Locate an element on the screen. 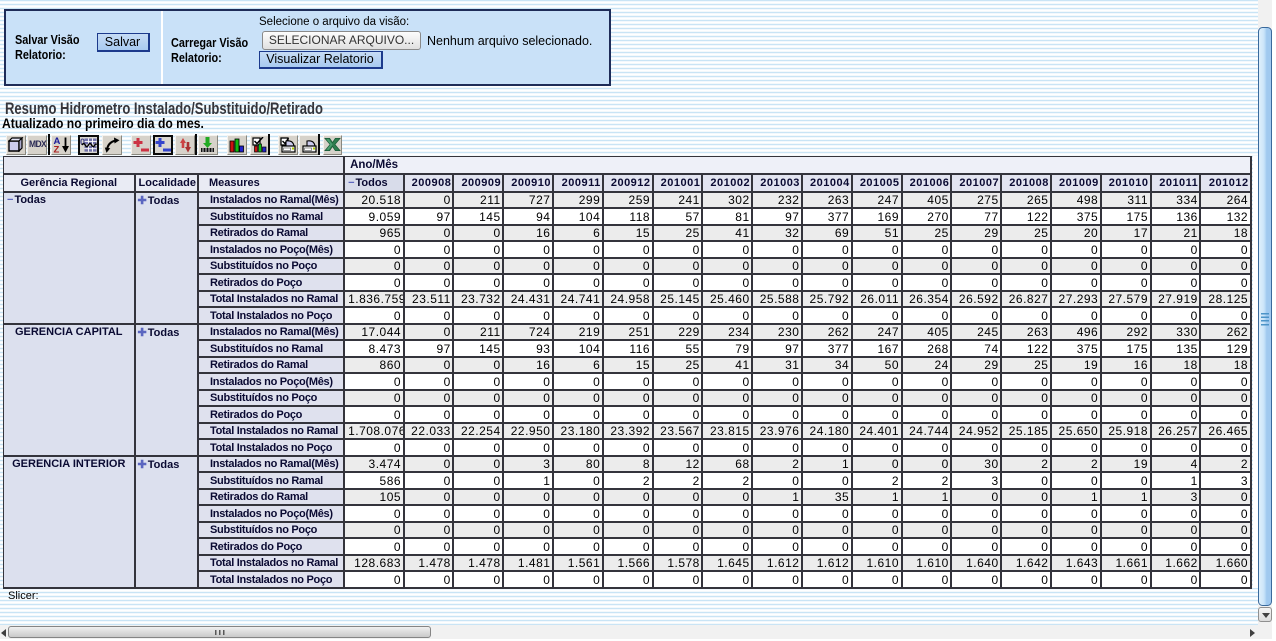 This screenshot has width=1276, height=641. svg-text: Z is located at coordinates (56, 149).